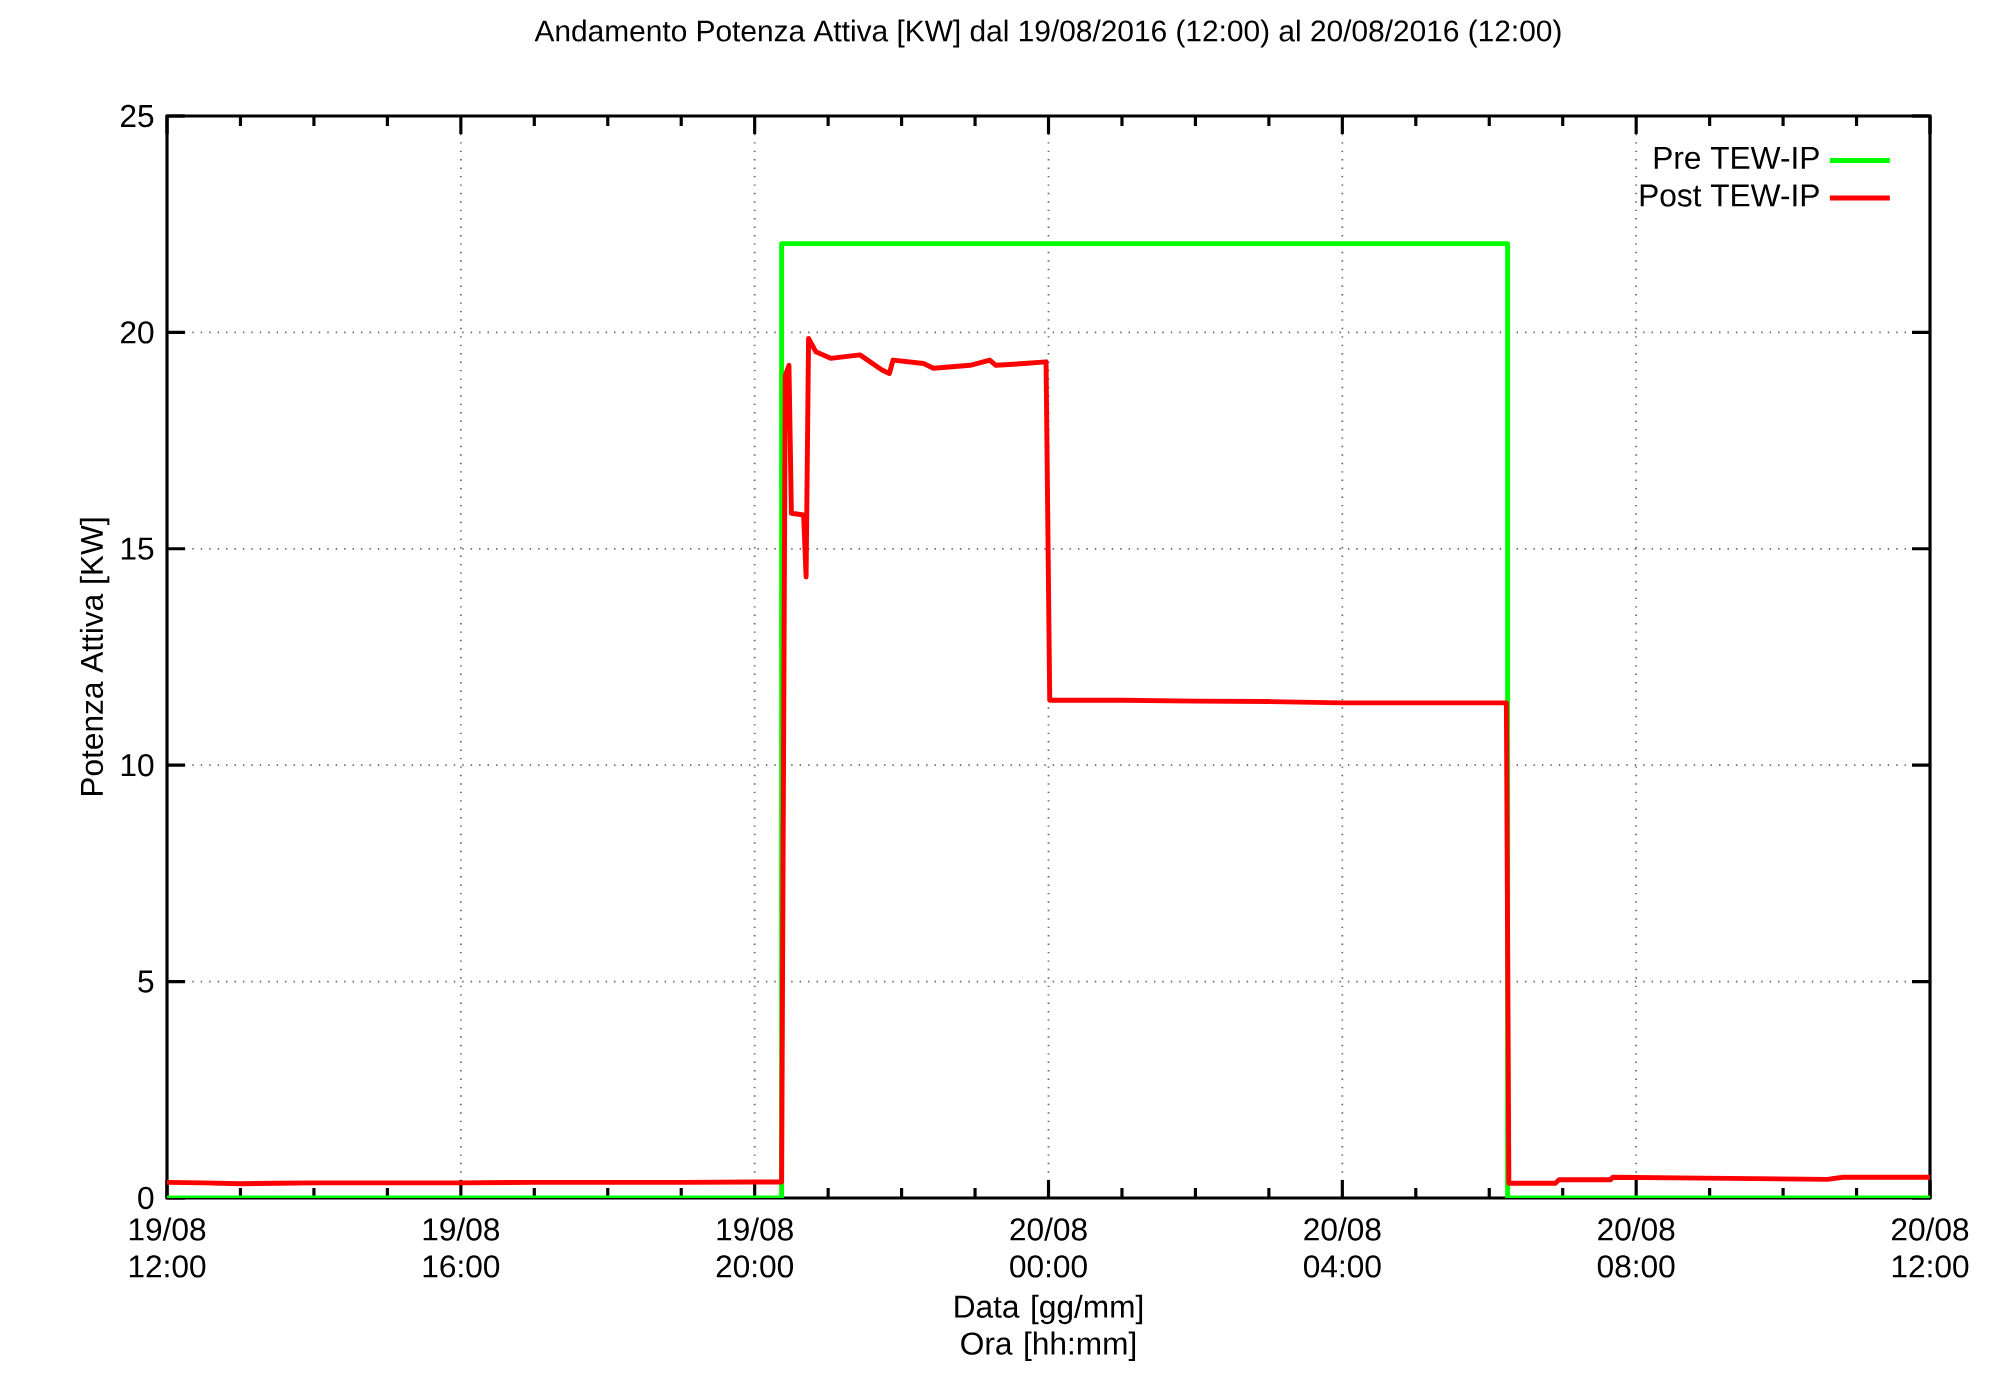 This screenshot has height=1400, width=2000. I want to click on x-tick-label: 19/08 16:00, so click(461, 1247).